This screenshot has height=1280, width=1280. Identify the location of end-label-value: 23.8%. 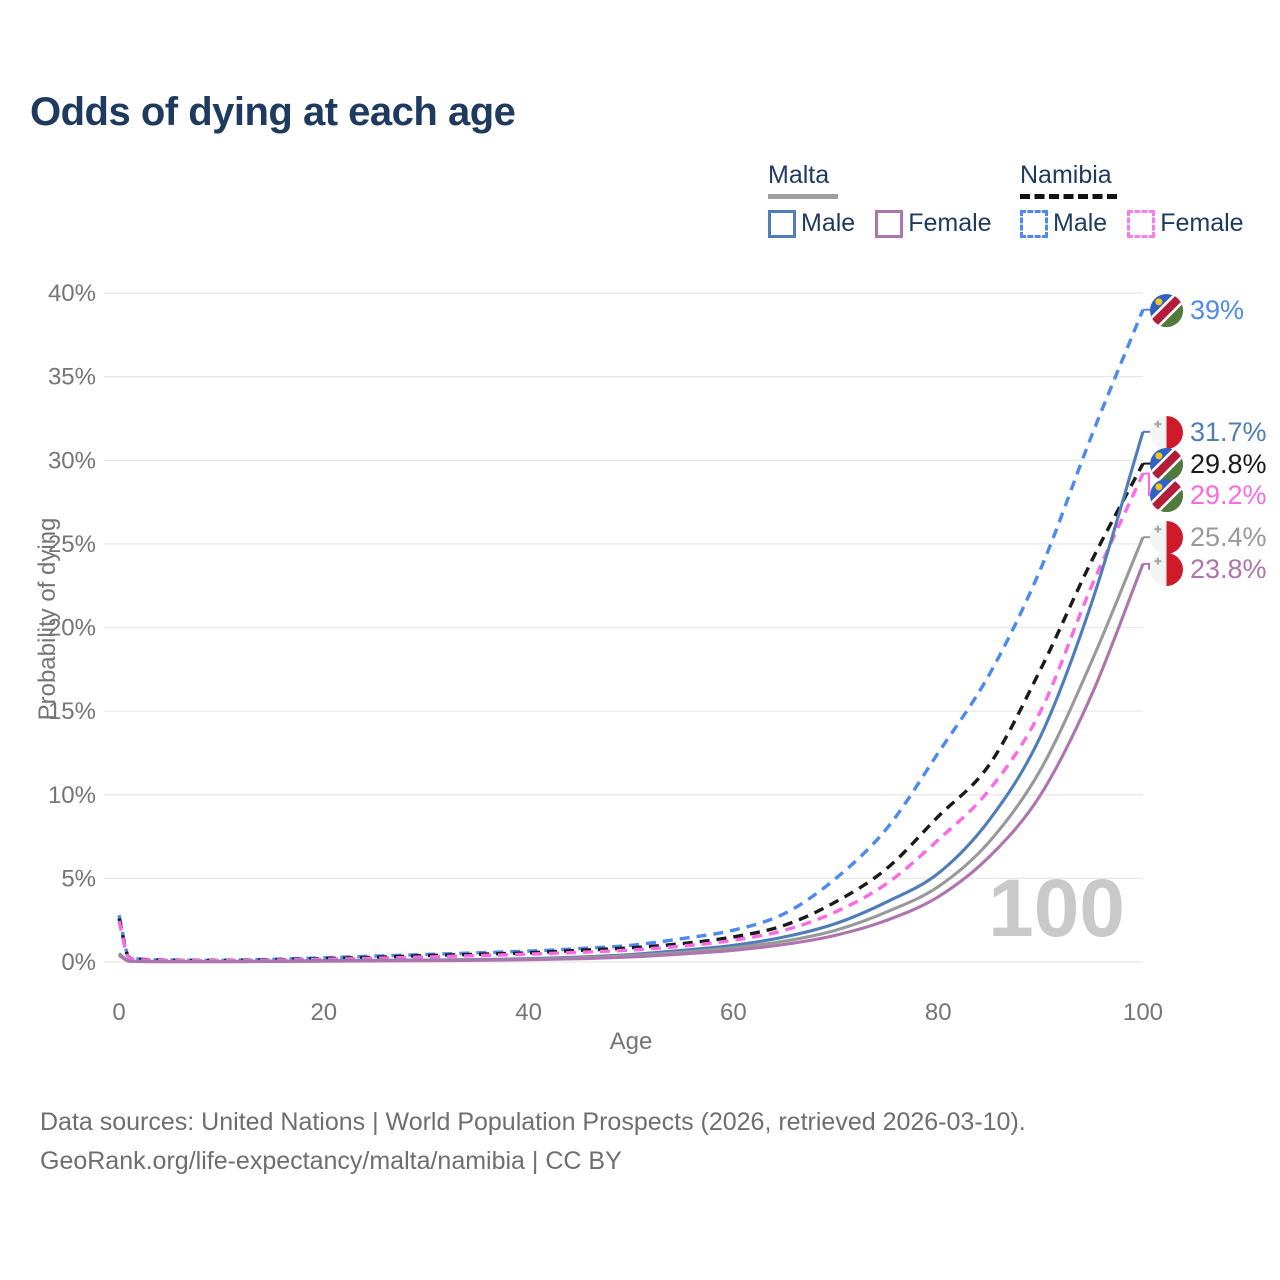
(1228, 568).